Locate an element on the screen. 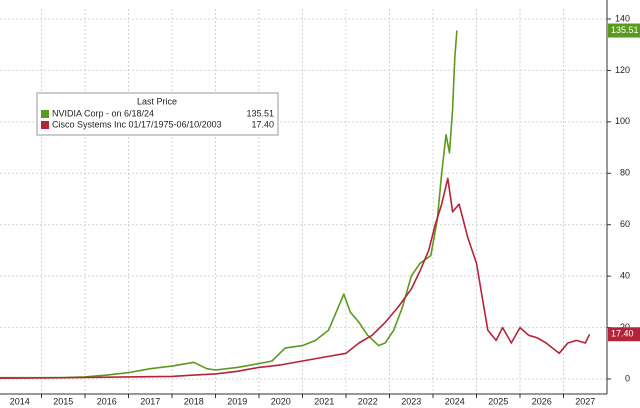 Image resolution: width=640 pixels, height=408 pixels. x-tick-label: 2020 is located at coordinates (281, 401).